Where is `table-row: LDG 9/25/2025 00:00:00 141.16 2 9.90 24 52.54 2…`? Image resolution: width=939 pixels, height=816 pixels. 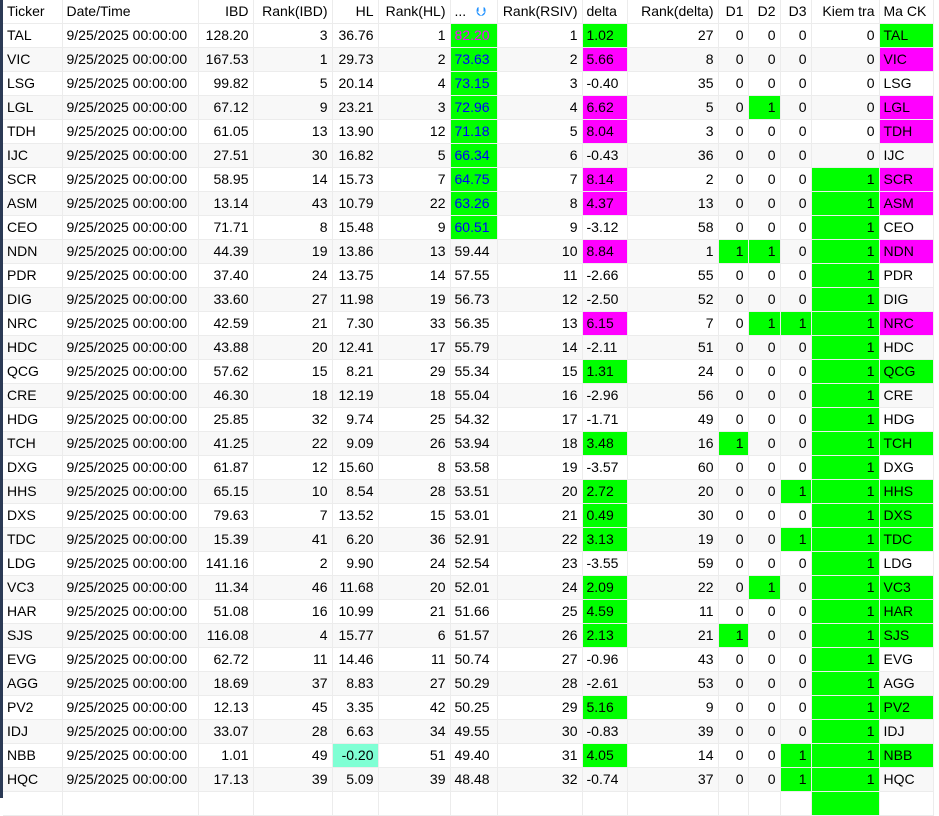
table-row: LDG 9/25/2025 00:00:00 141.16 2 9.90 24 52.54 2… is located at coordinates (468, 563).